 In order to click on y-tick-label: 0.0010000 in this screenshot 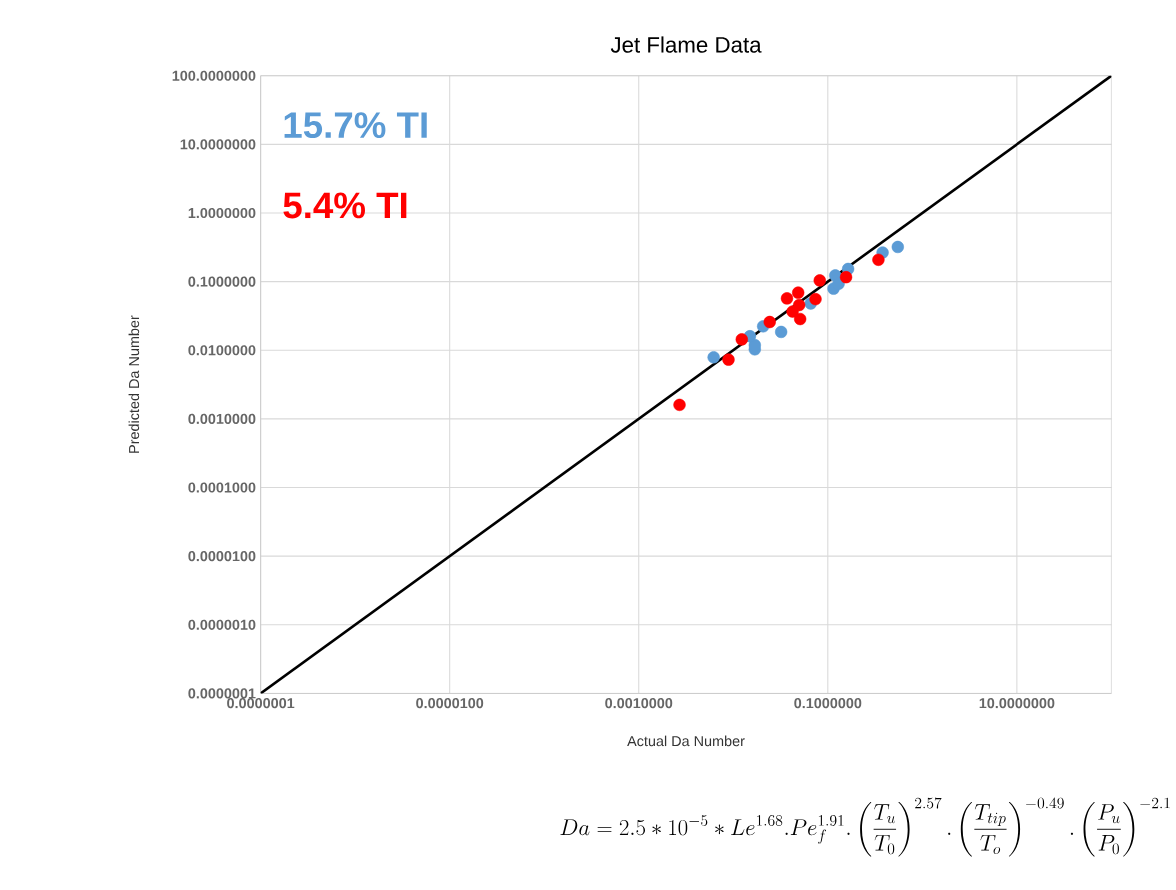, I will do `click(222, 418)`.